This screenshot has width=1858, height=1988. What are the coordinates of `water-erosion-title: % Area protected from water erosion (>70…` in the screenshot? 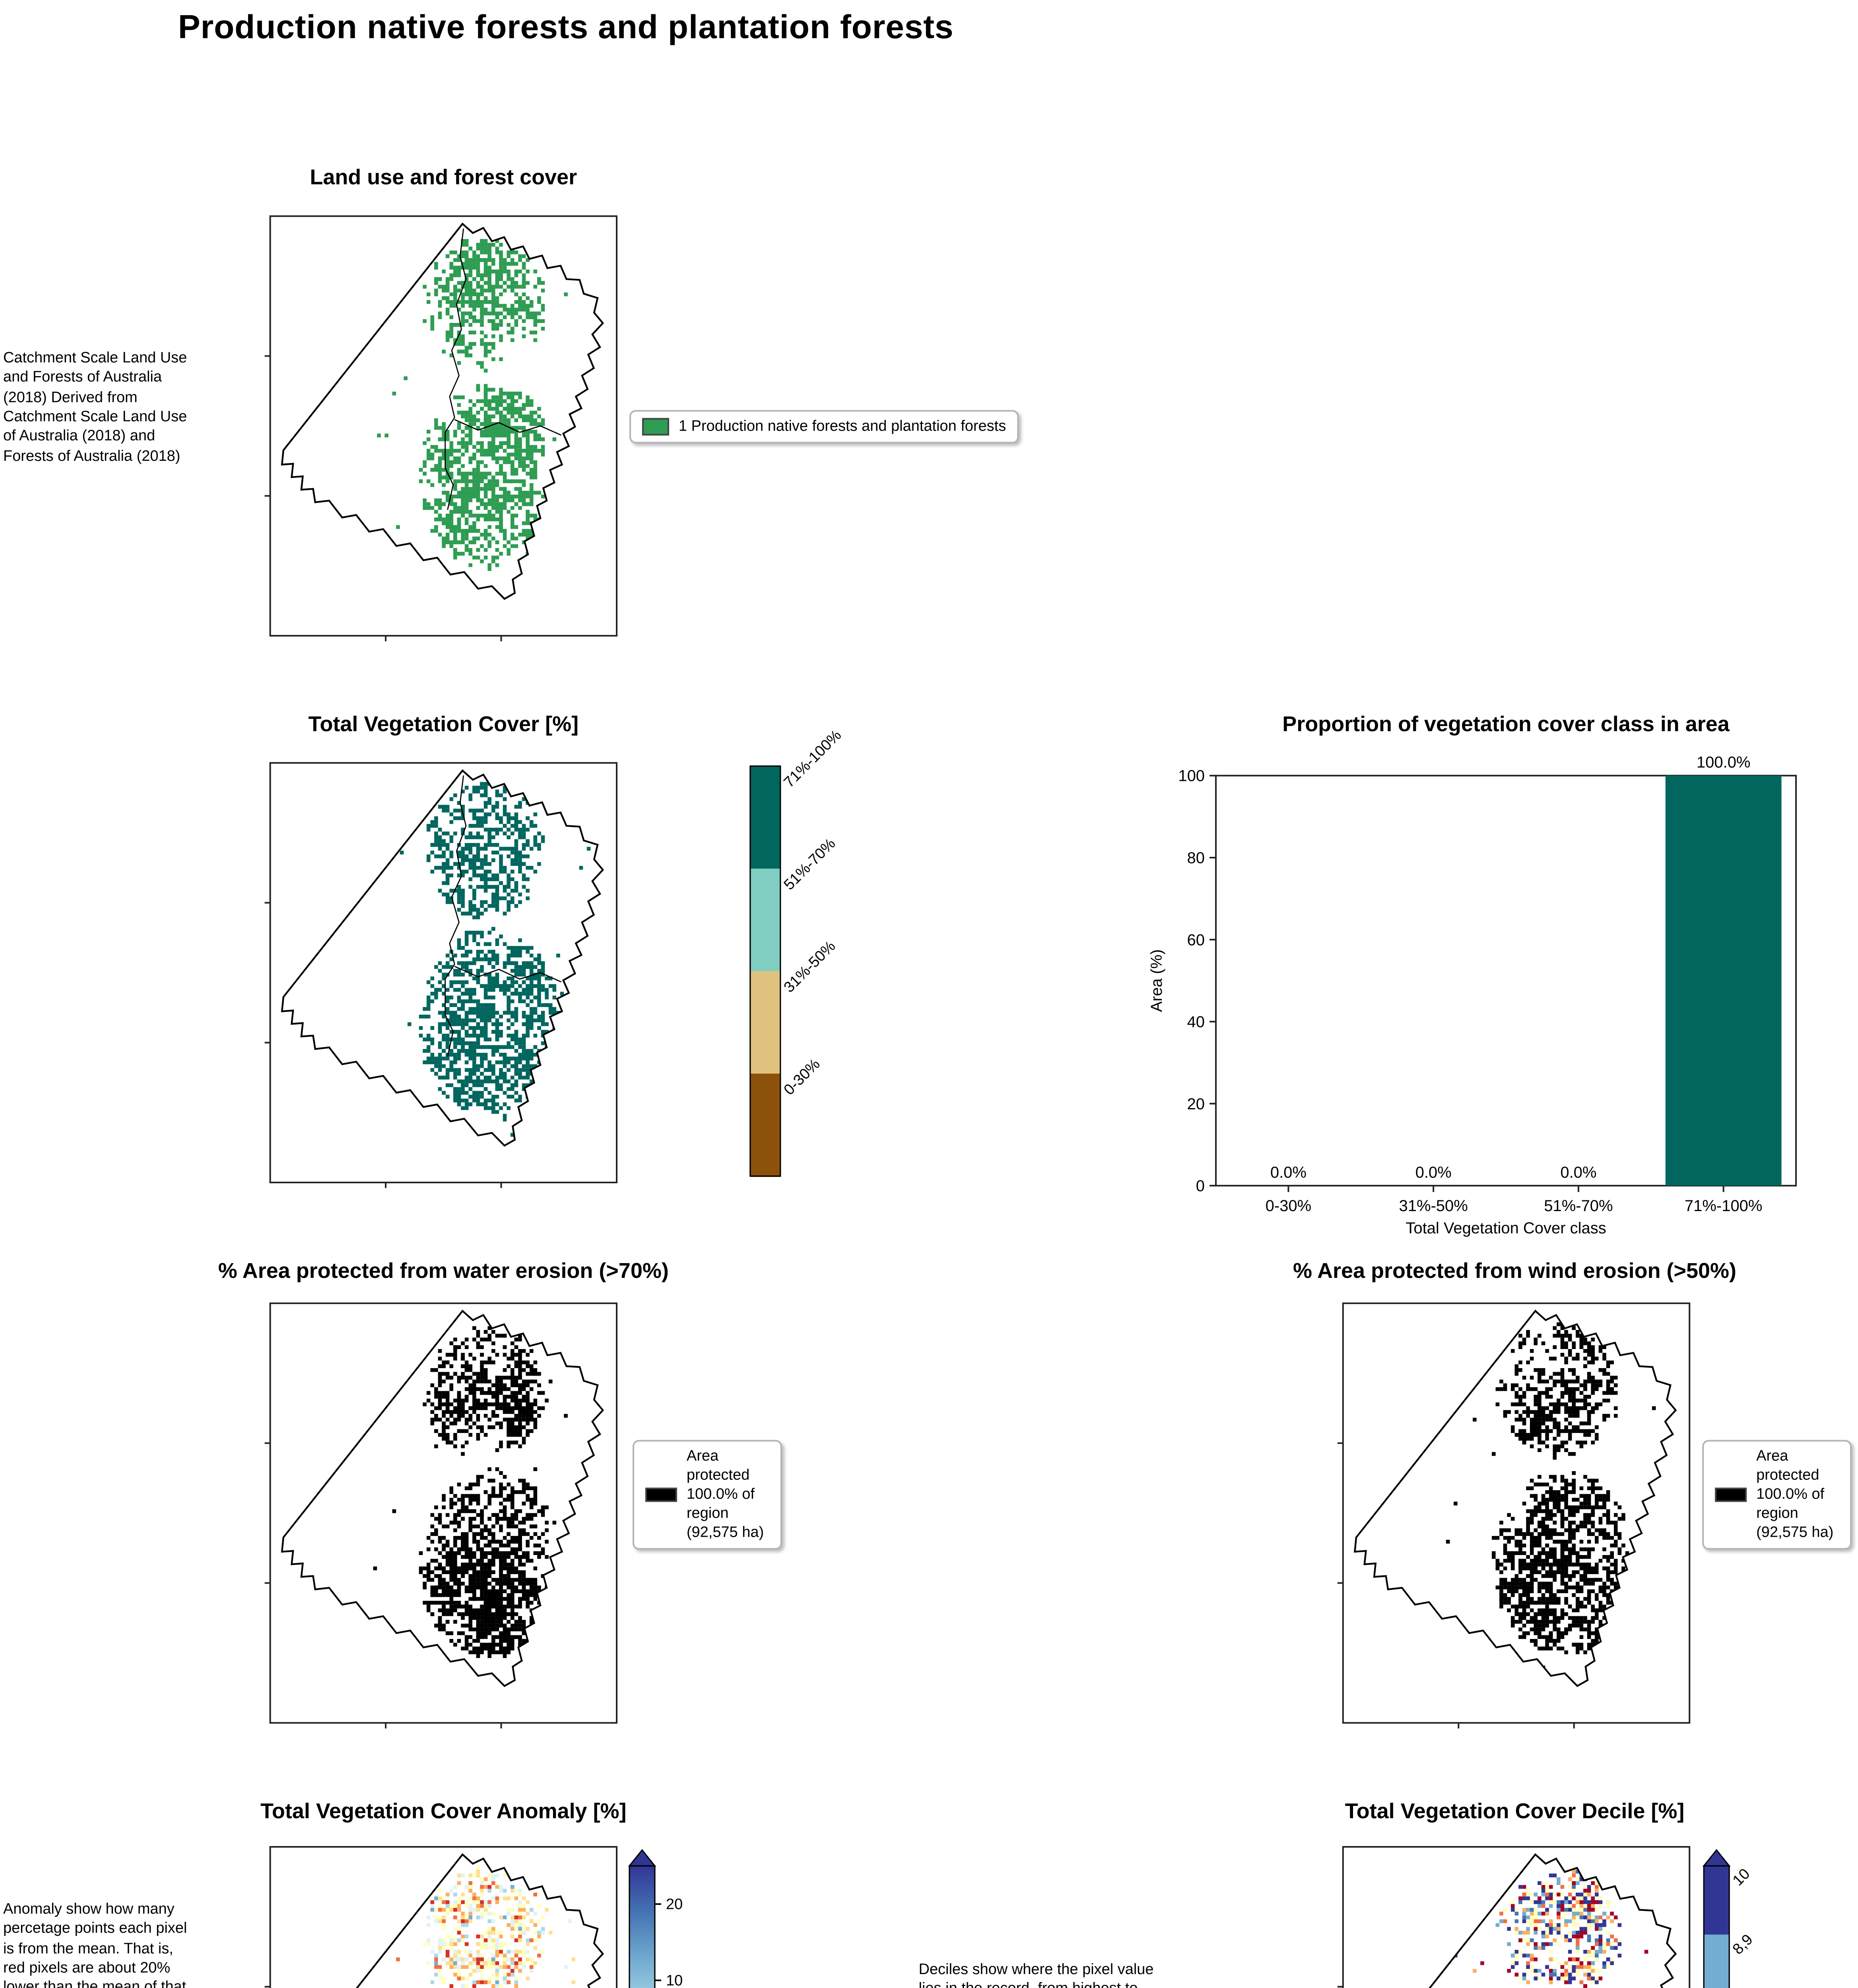 It's located at (444, 1270).